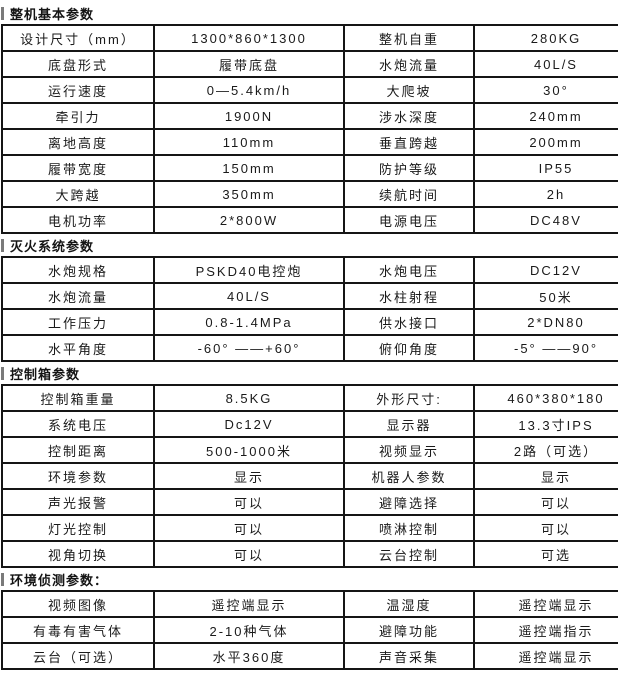 Image resolution: width=618 pixels, height=679 pixels. What do you see at coordinates (409, 142) in the screenshot?
I see `param-label: 垂直跨越` at bounding box center [409, 142].